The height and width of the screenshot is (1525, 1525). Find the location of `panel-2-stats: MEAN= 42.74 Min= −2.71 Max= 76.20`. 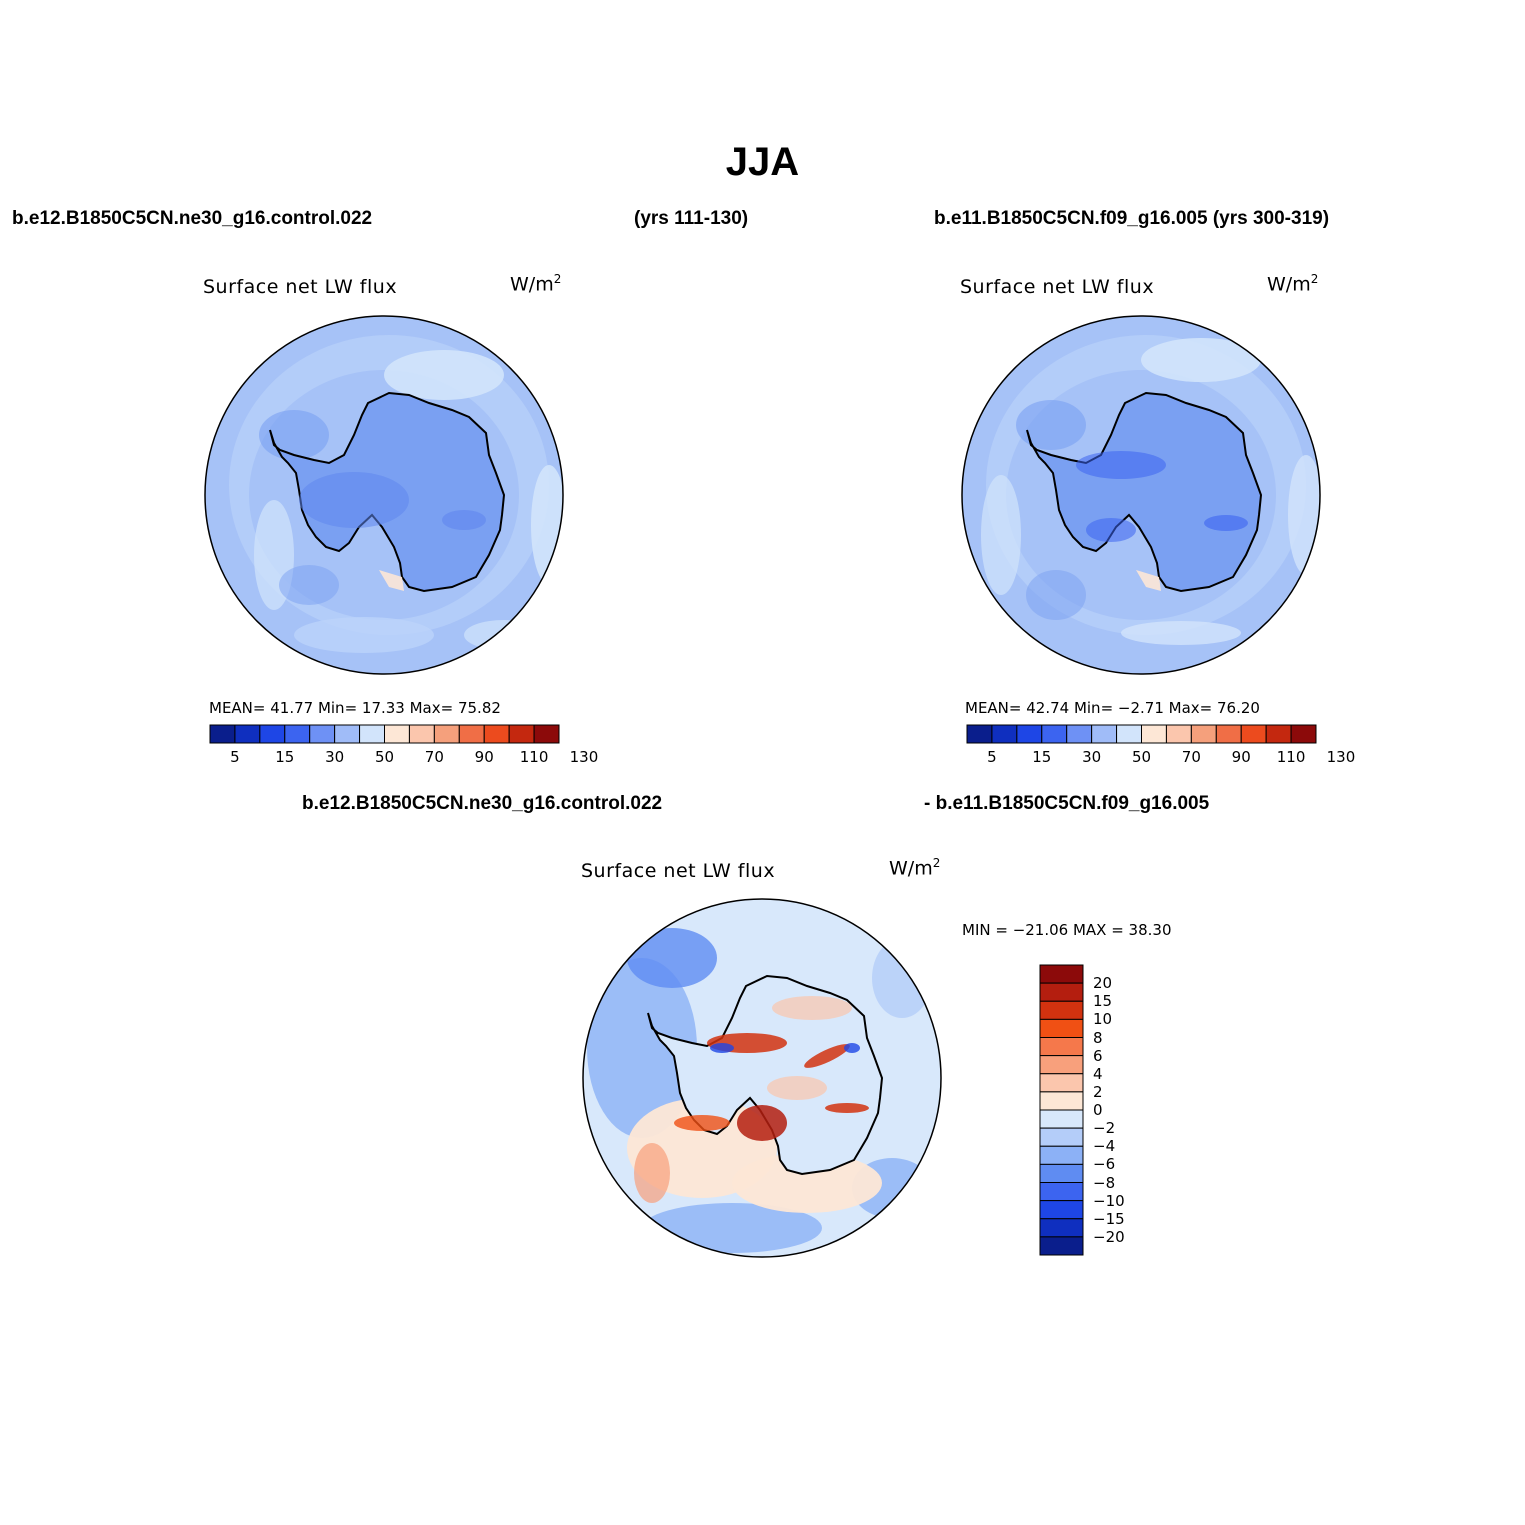

panel-2-stats: MEAN= 42.74 Min= −2.71 Max= 76.20 is located at coordinates (1112, 708).